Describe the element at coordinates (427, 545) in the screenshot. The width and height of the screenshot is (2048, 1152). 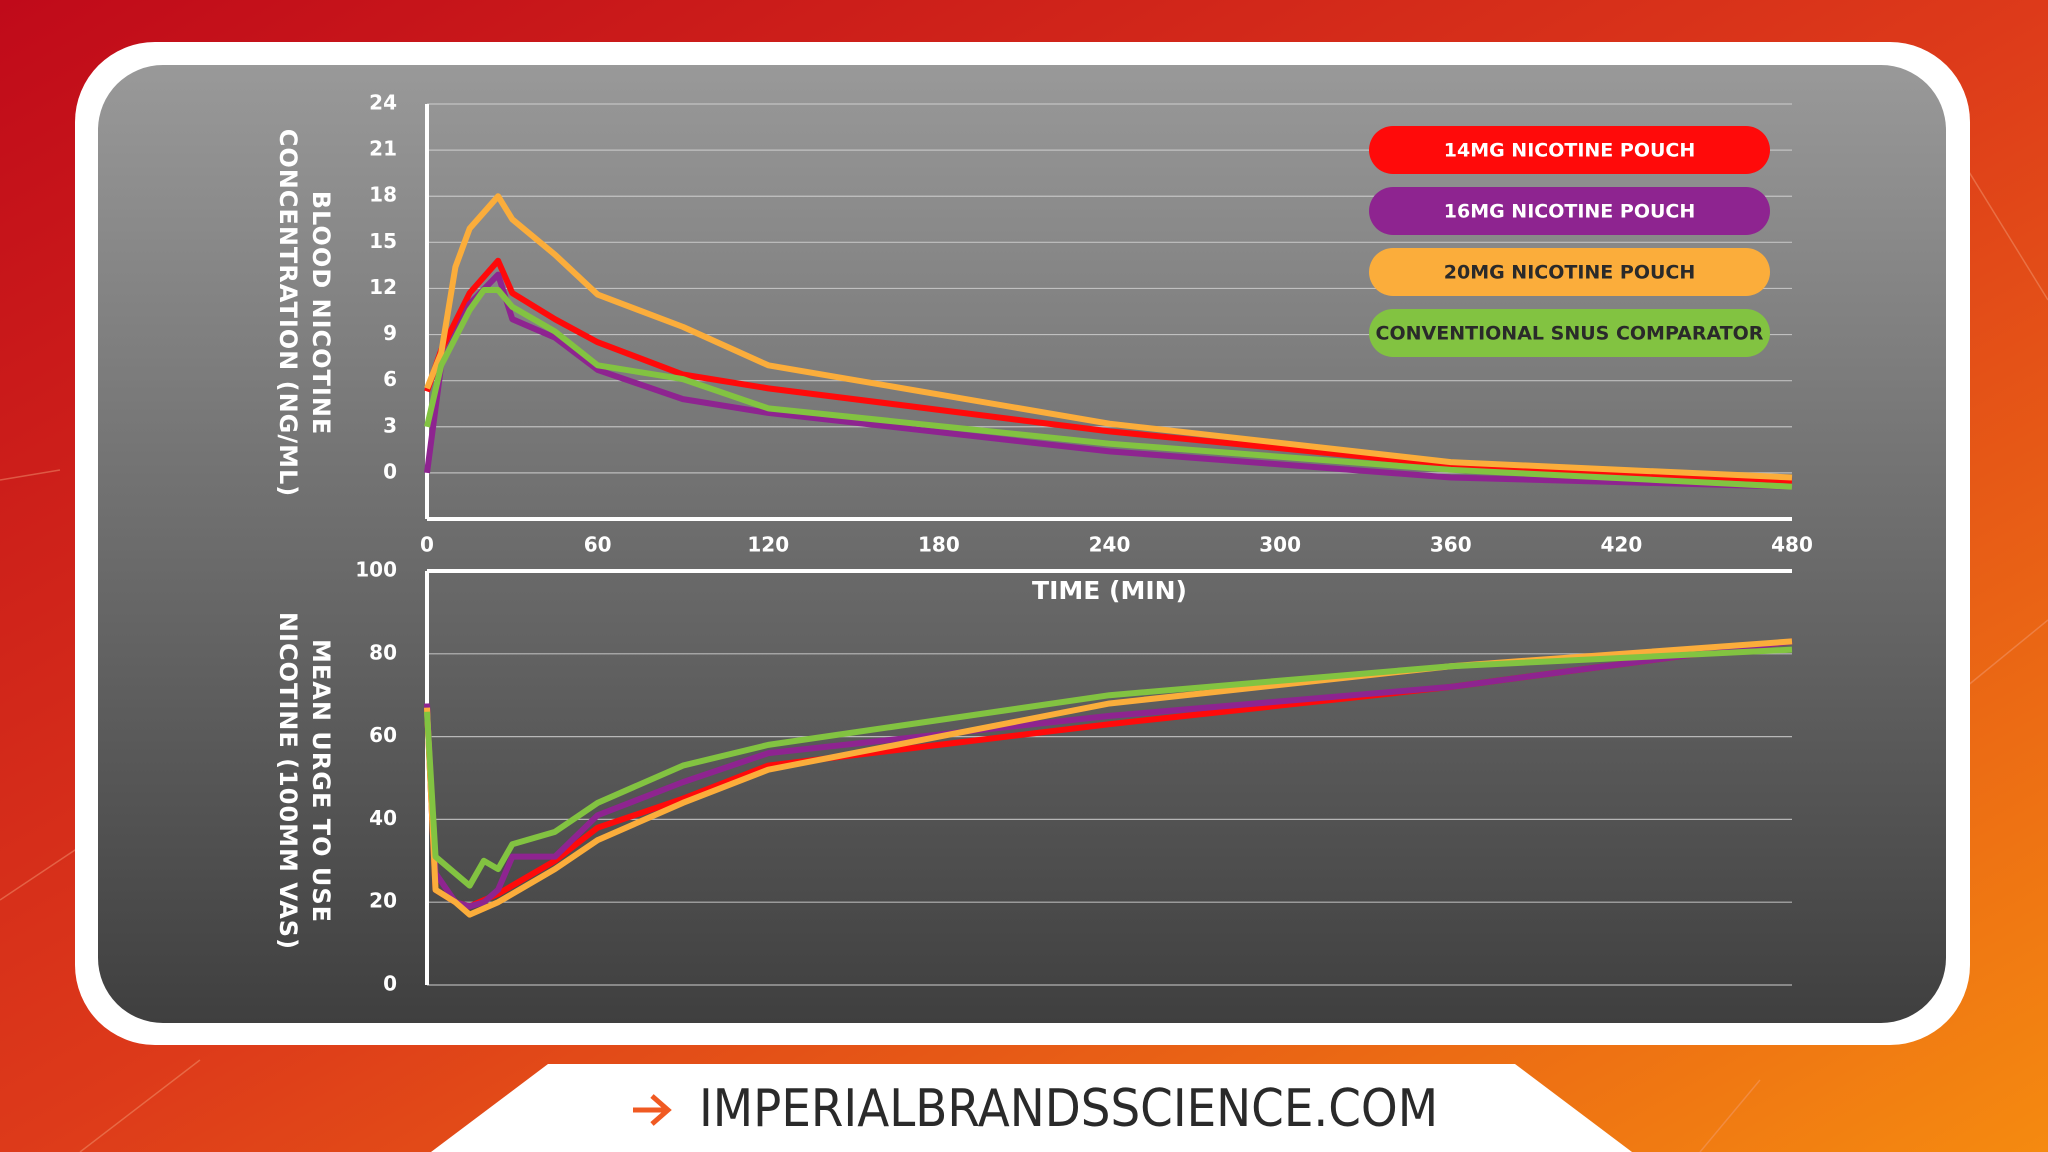
I see `x-tick-label: 0` at that location.